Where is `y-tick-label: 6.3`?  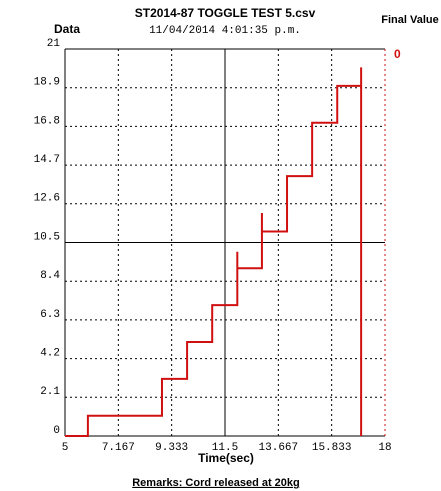 y-tick-label: 6.3 is located at coordinates (50, 315).